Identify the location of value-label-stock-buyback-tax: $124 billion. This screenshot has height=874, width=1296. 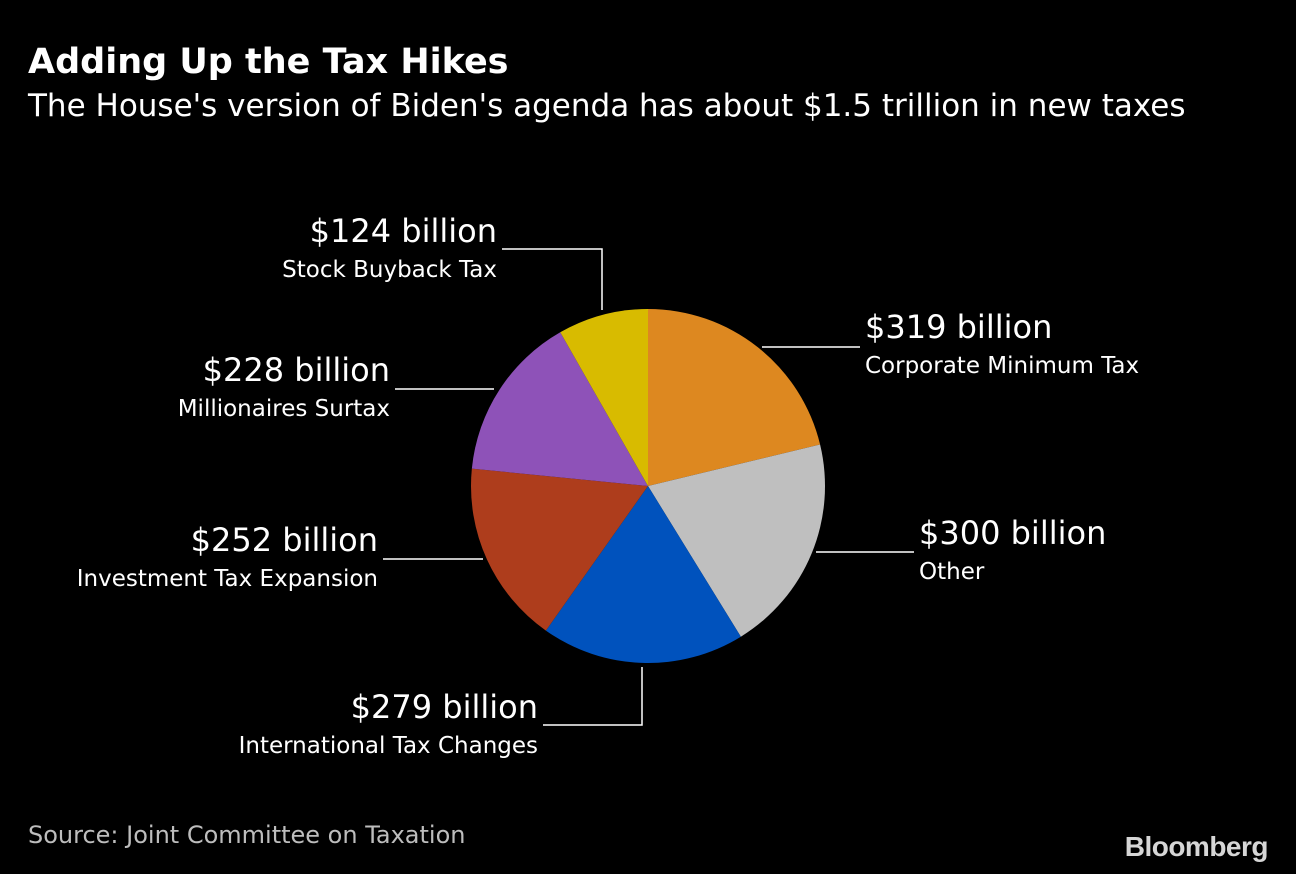
(403, 231).